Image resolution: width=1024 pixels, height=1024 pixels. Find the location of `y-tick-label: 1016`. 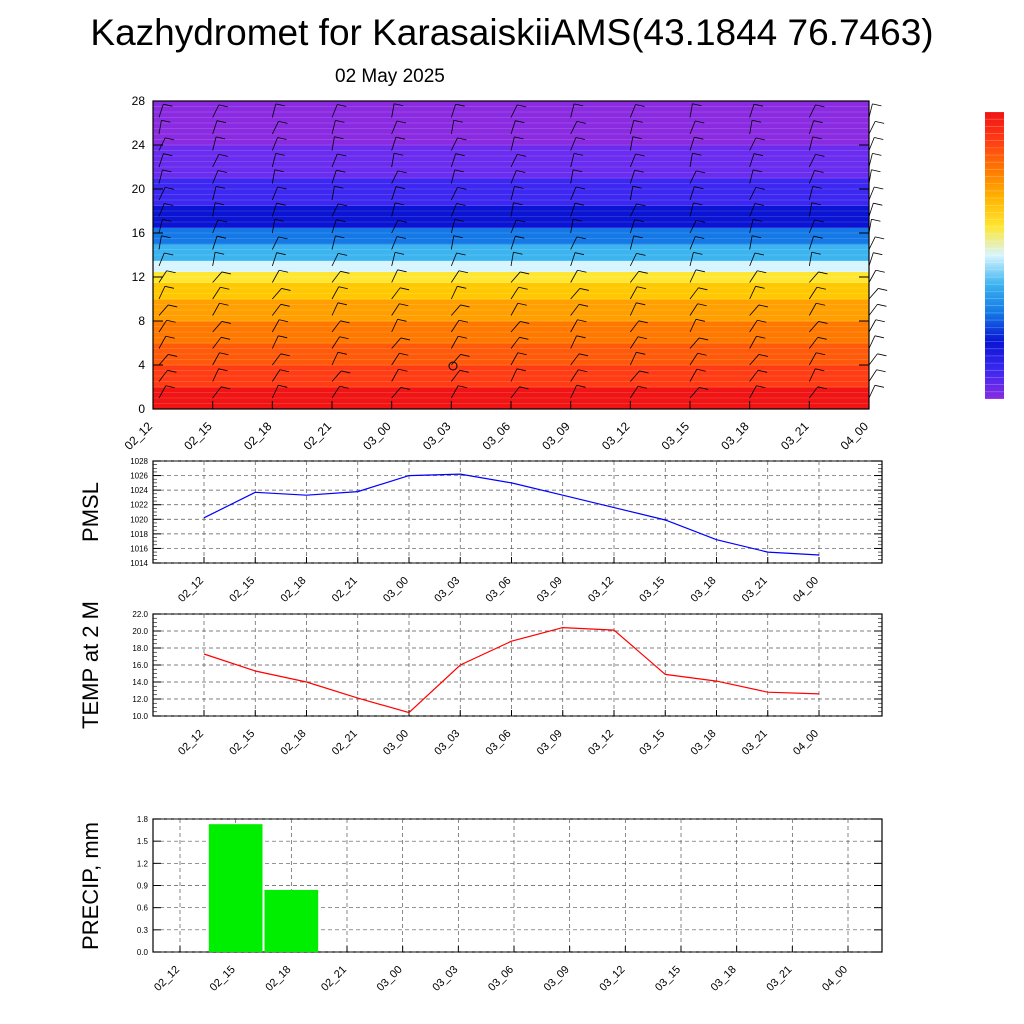

y-tick-label: 1016 is located at coordinates (139, 548).